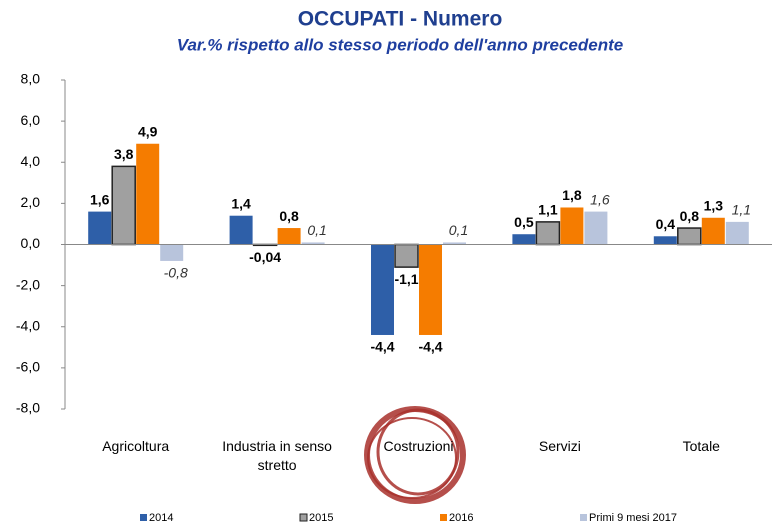 The image size is (777, 529). I want to click on data-label: 4,9, so click(148, 131).